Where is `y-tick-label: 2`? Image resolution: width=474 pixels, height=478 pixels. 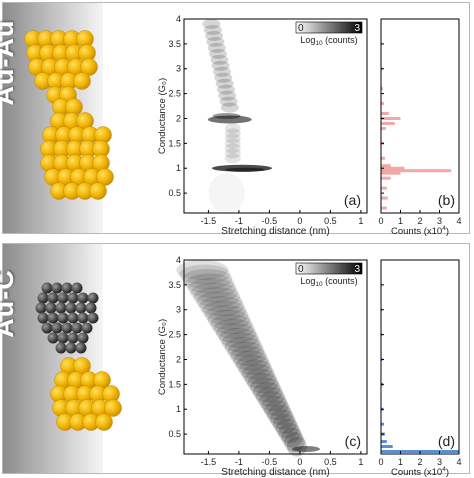
y-tick-label: 2 is located at coordinates (178, 359).